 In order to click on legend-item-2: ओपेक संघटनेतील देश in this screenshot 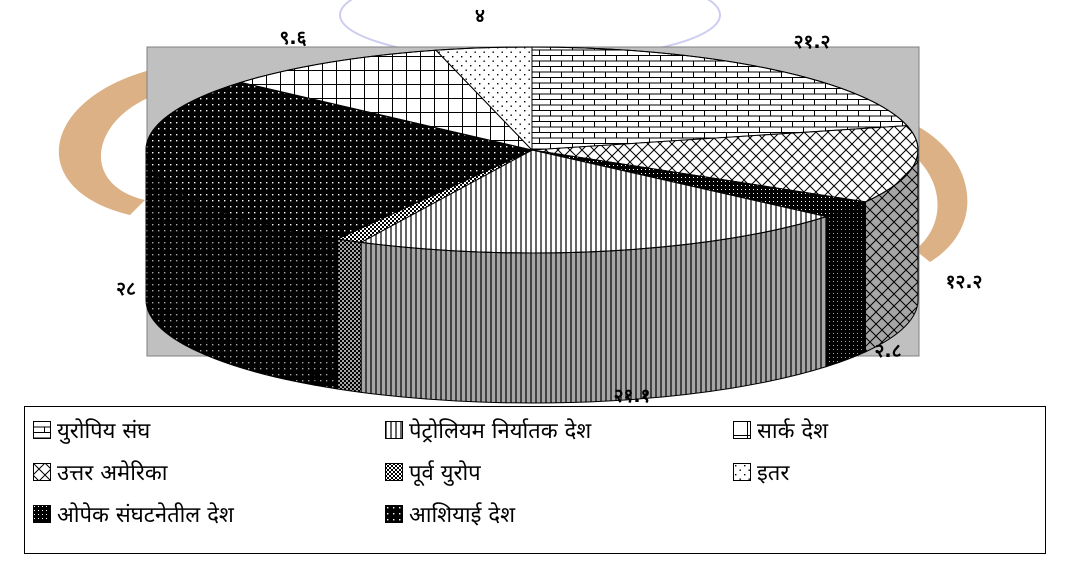, I will do `click(133, 514)`.